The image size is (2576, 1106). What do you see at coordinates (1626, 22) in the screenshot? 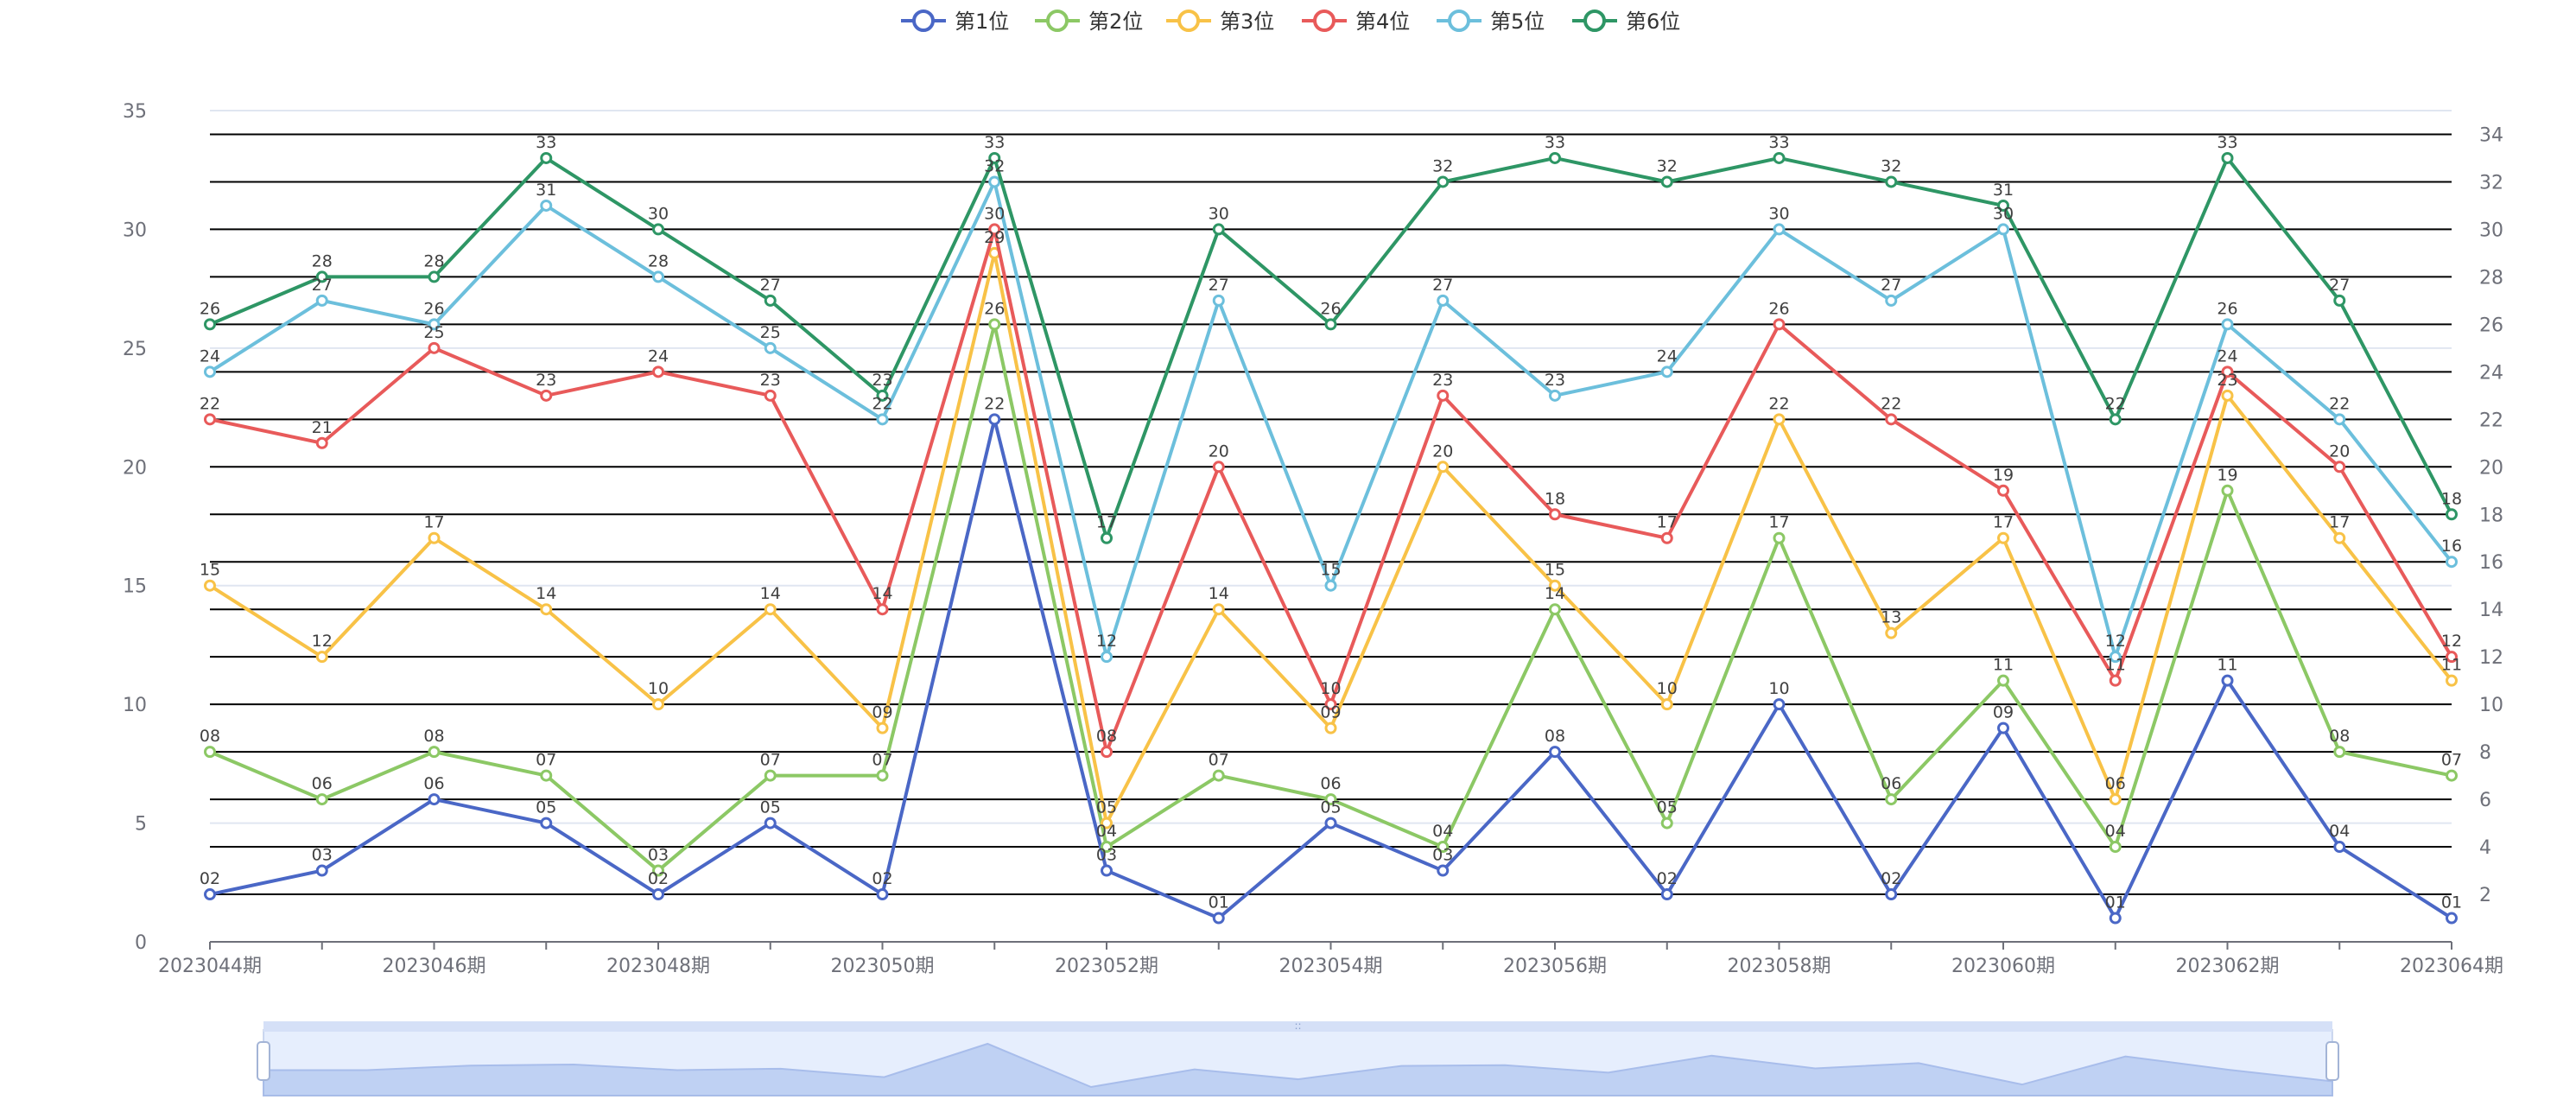
I see `legend-item-6: 第6位` at bounding box center [1626, 22].